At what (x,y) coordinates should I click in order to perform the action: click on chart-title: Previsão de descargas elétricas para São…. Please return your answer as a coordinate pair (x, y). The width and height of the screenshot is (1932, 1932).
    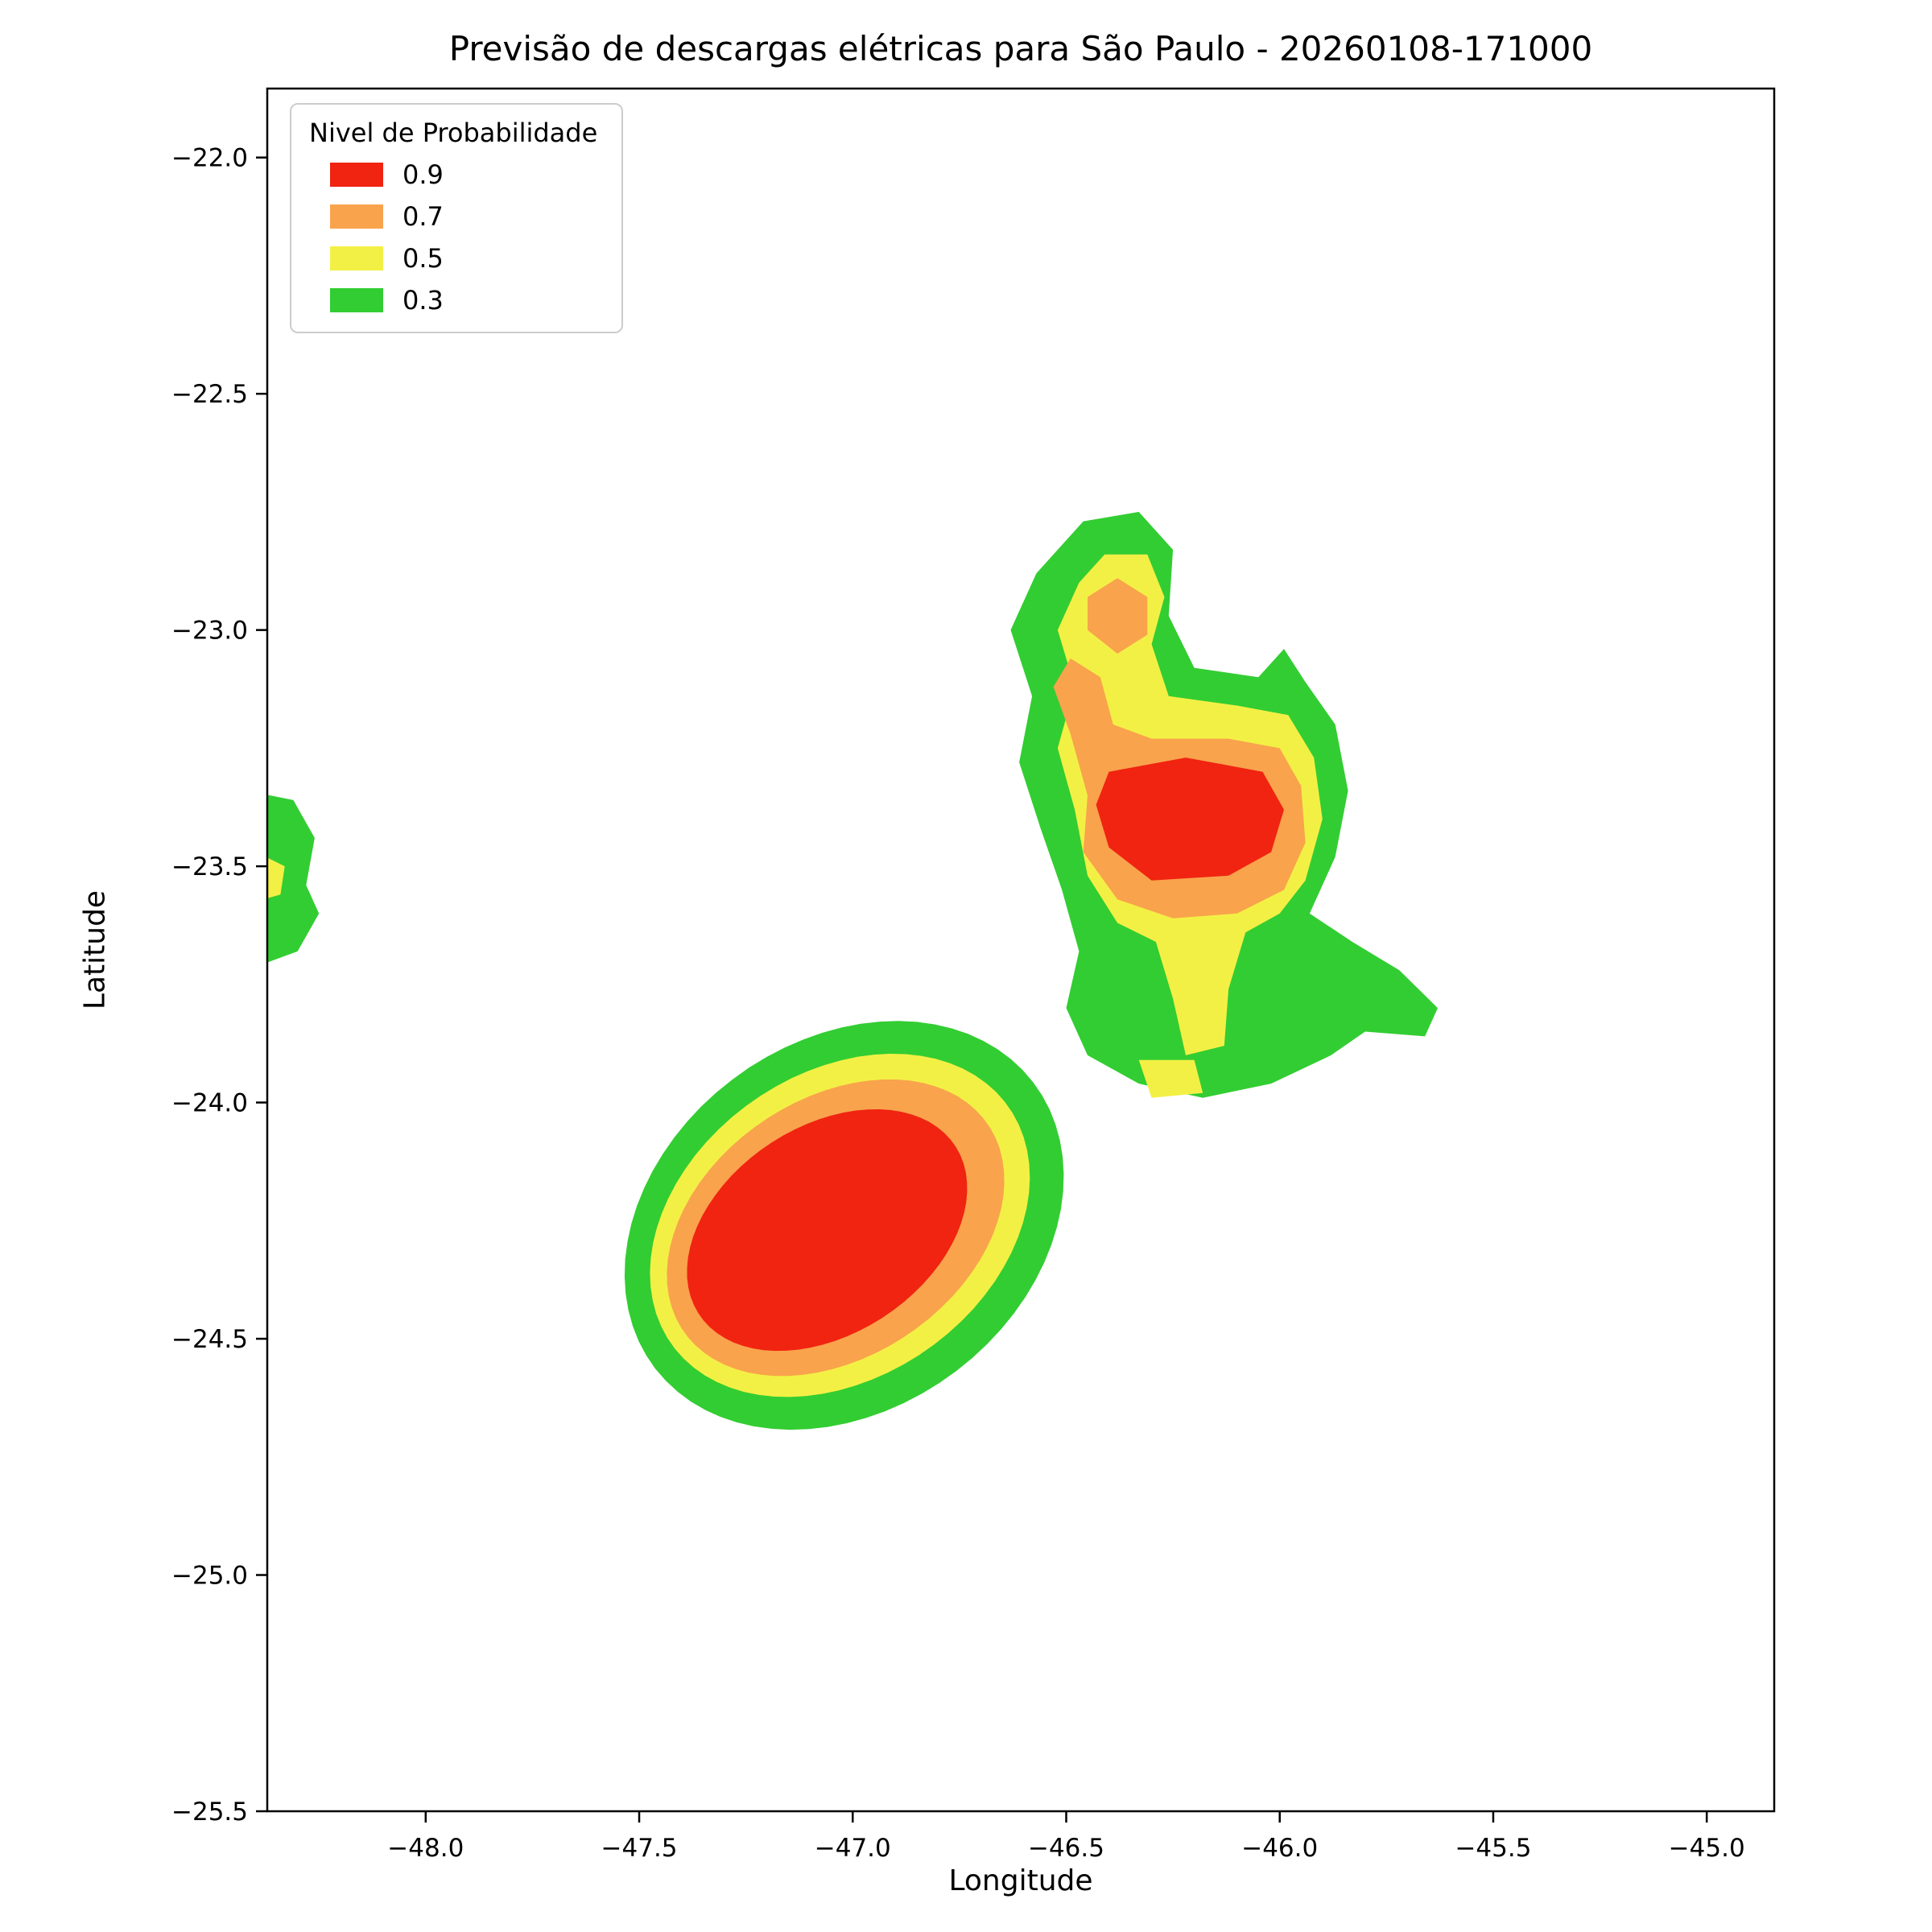
    Looking at the image, I should click on (1020, 48).